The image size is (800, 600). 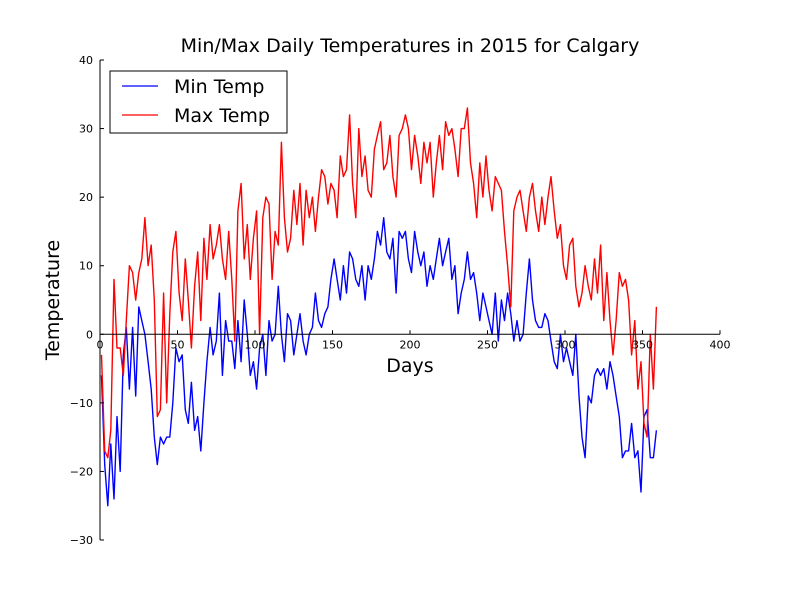 What do you see at coordinates (87, 300) in the screenshot?
I see `y-ticks: 40 30 20 10 0 −10 −20 −30` at bounding box center [87, 300].